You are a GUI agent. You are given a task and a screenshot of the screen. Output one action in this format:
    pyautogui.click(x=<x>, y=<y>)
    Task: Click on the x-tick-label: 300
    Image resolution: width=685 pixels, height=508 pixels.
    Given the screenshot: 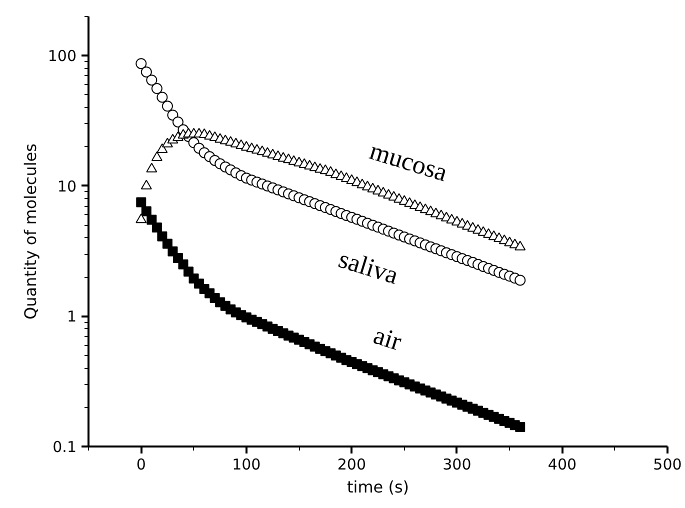 What is the action you would take?
    pyautogui.click(x=457, y=465)
    